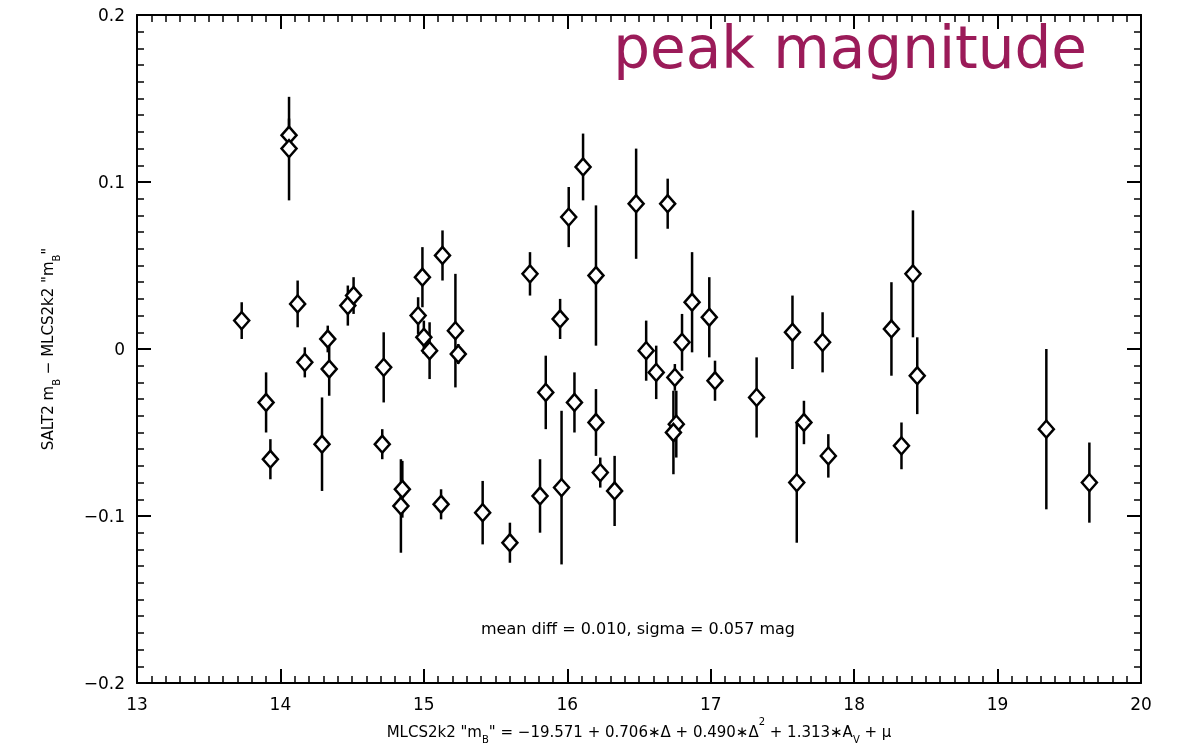  What do you see at coordinates (567, 703) in the screenshot?
I see `x-tick-label: 16` at bounding box center [567, 703].